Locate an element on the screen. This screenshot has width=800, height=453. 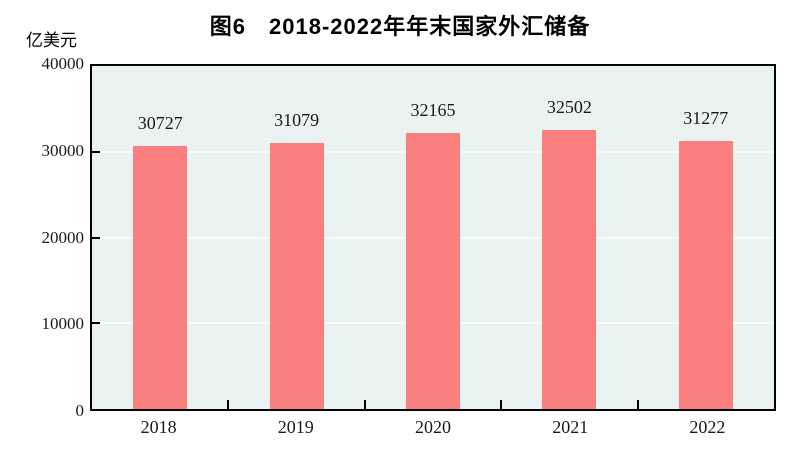
bar-value-label: 31079 is located at coordinates (297, 119).